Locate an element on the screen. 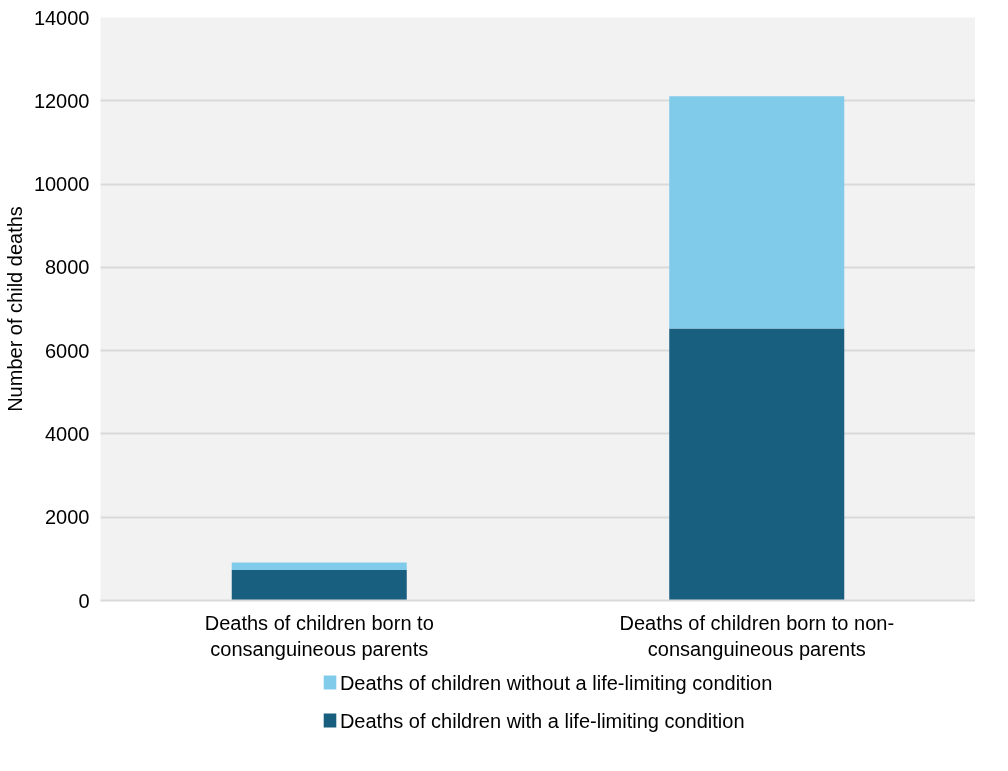 This screenshot has height=771, width=1008. y-tick-label: 6000 is located at coordinates (67, 350).